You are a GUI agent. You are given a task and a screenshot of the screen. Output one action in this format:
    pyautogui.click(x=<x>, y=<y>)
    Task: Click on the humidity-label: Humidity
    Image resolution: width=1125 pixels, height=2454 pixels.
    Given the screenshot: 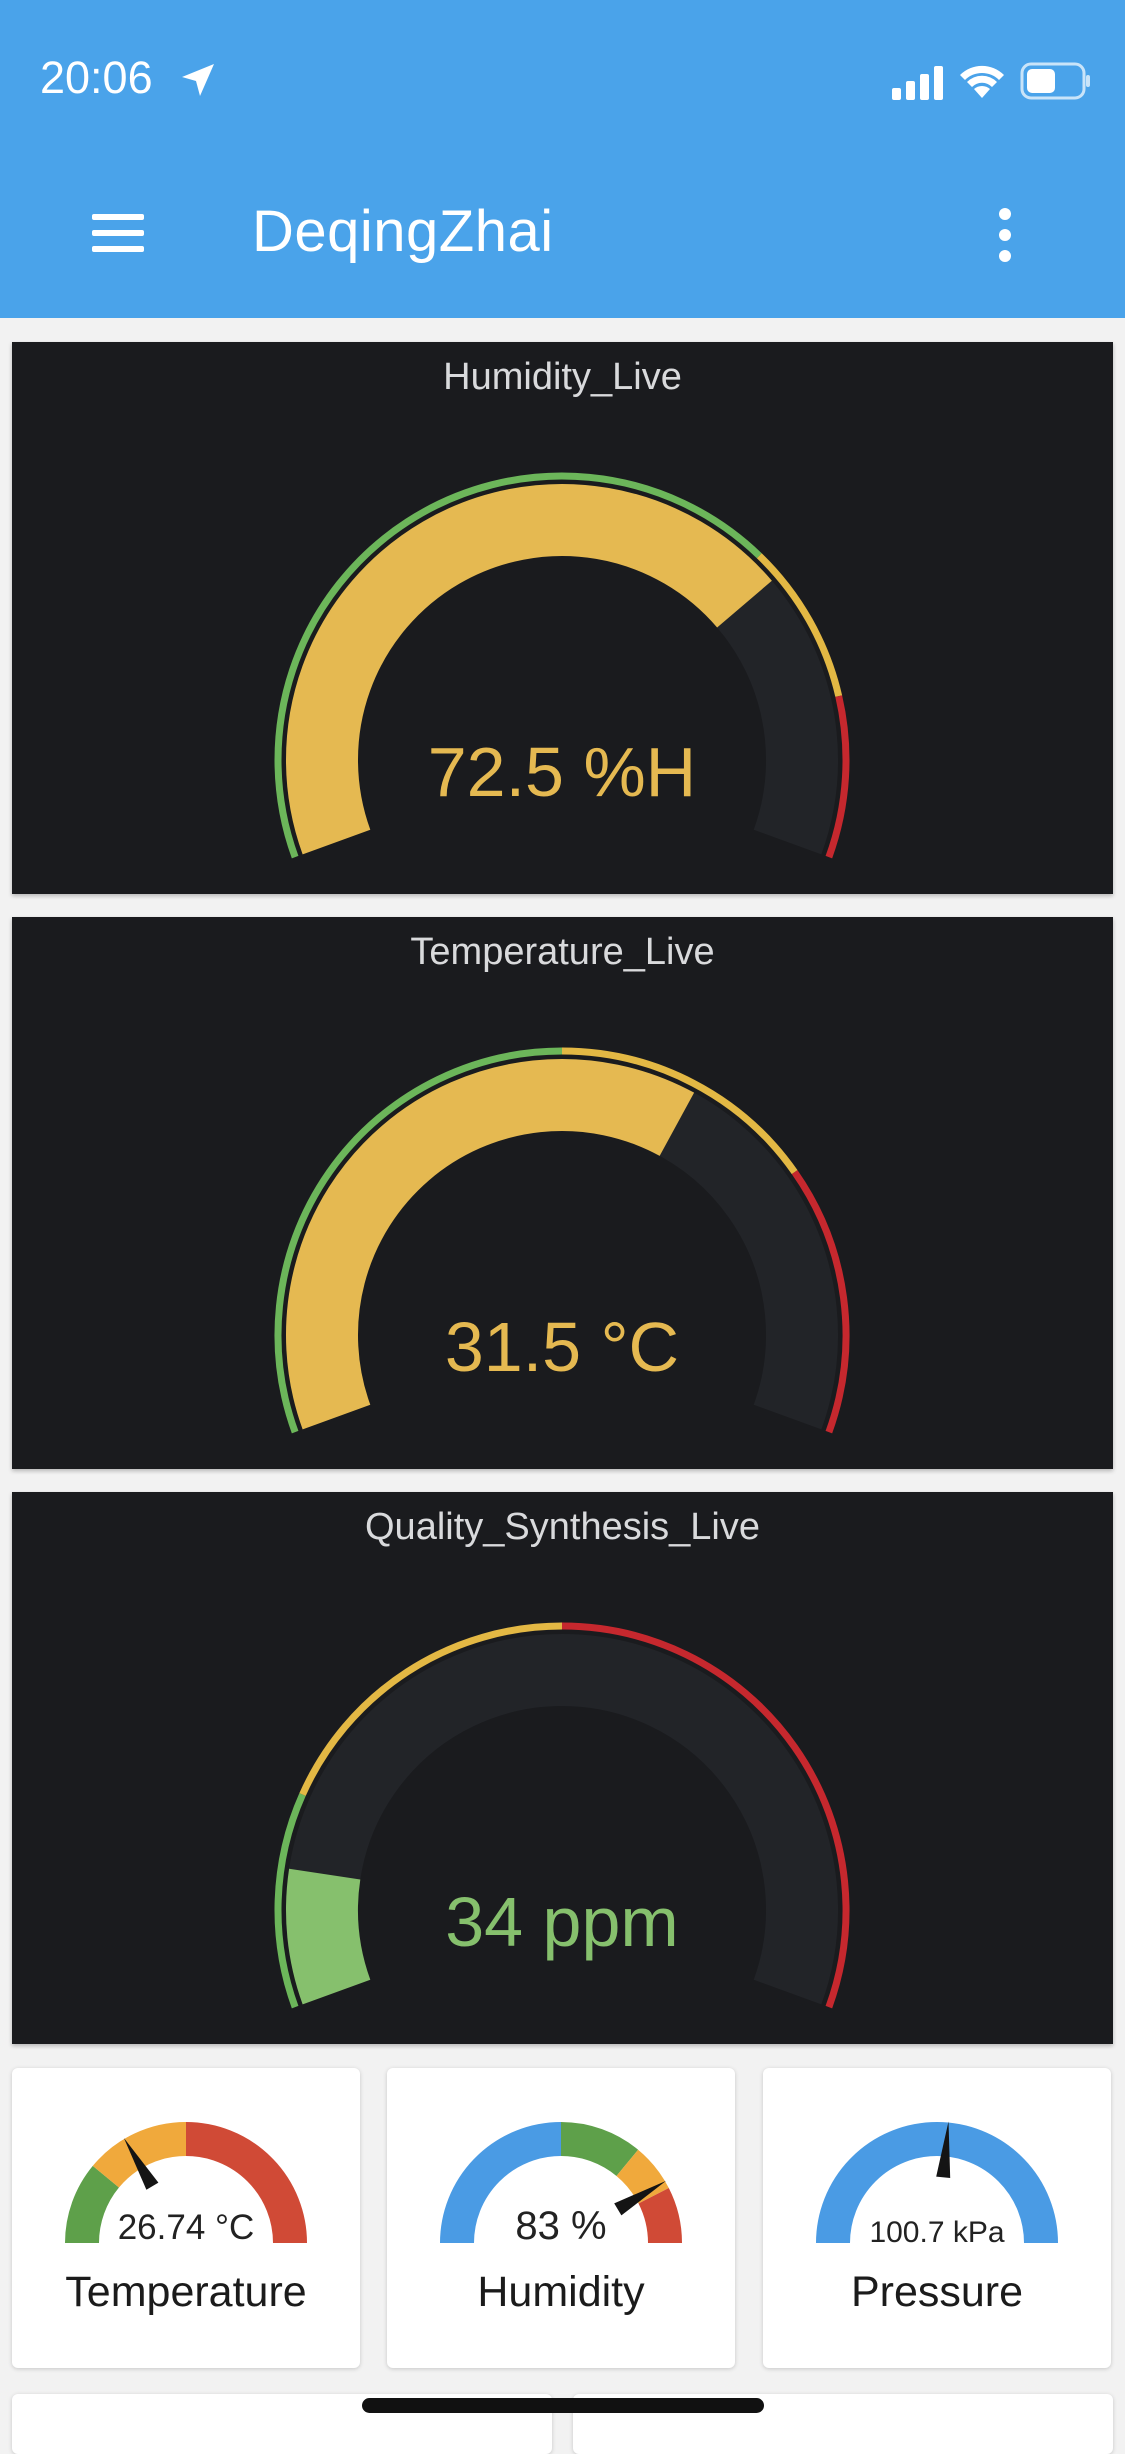 What is the action you would take?
    pyautogui.click(x=561, y=2292)
    